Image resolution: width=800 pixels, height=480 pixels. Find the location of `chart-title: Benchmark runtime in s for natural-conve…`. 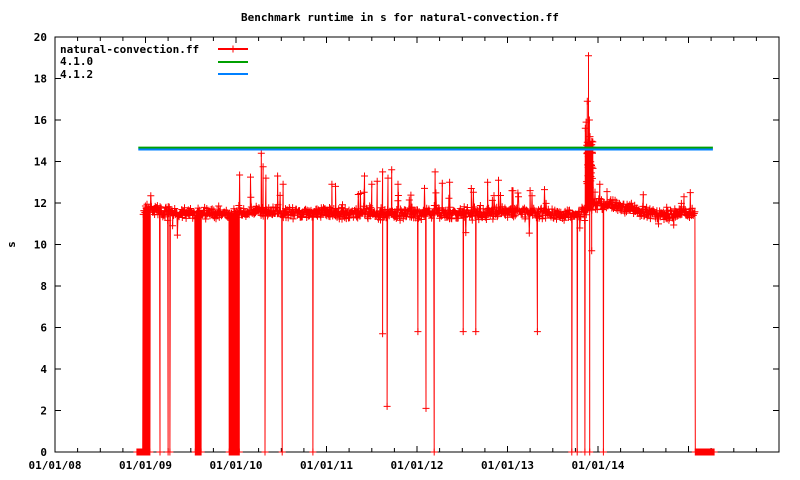

chart-title: Benchmark runtime in s for natural-conve… is located at coordinates (400, 17).